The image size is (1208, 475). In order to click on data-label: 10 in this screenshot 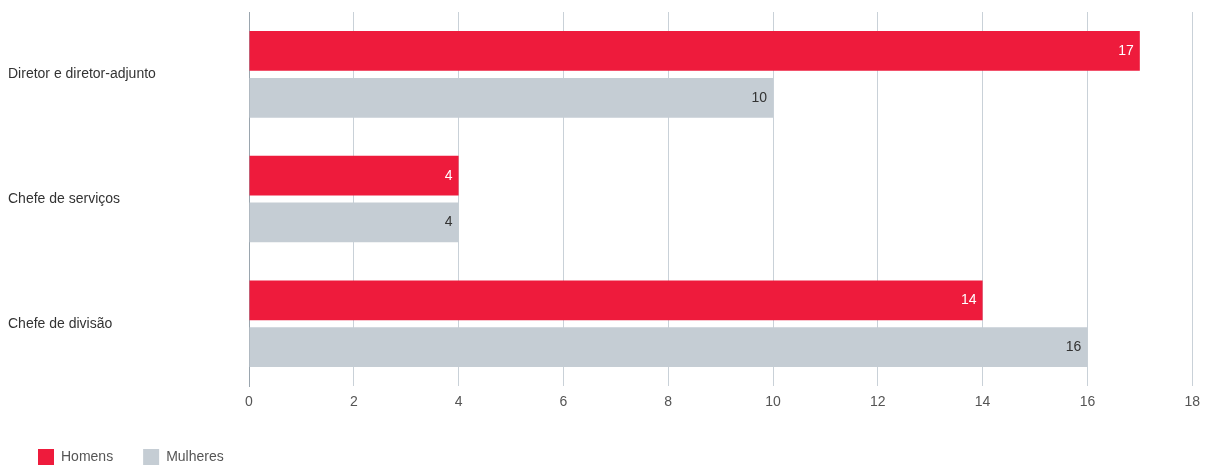, I will do `click(759, 96)`.